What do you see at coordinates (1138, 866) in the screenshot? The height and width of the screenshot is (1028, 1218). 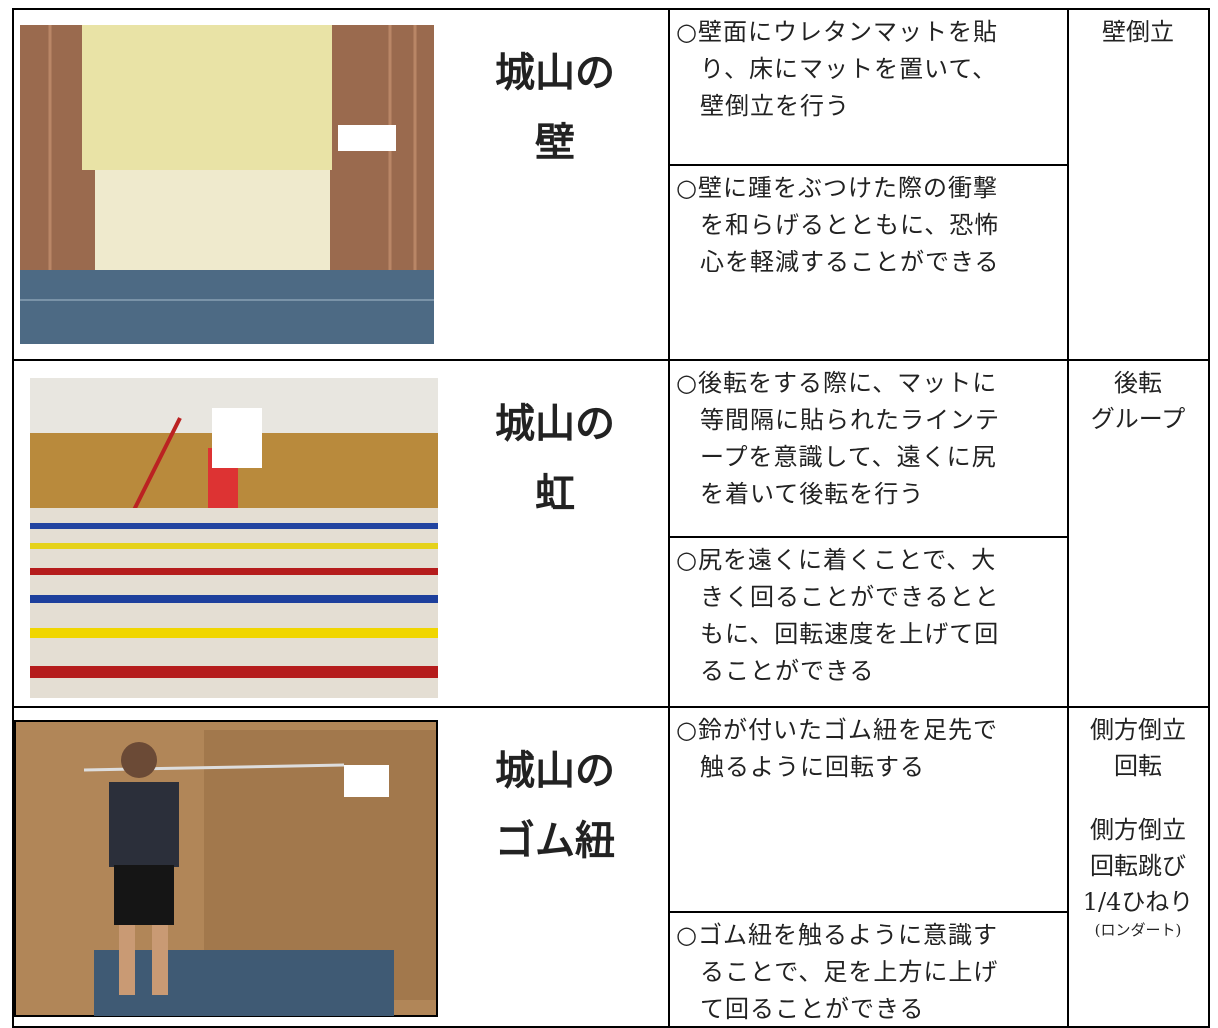 I see `skill-line: 回転跳び` at bounding box center [1138, 866].